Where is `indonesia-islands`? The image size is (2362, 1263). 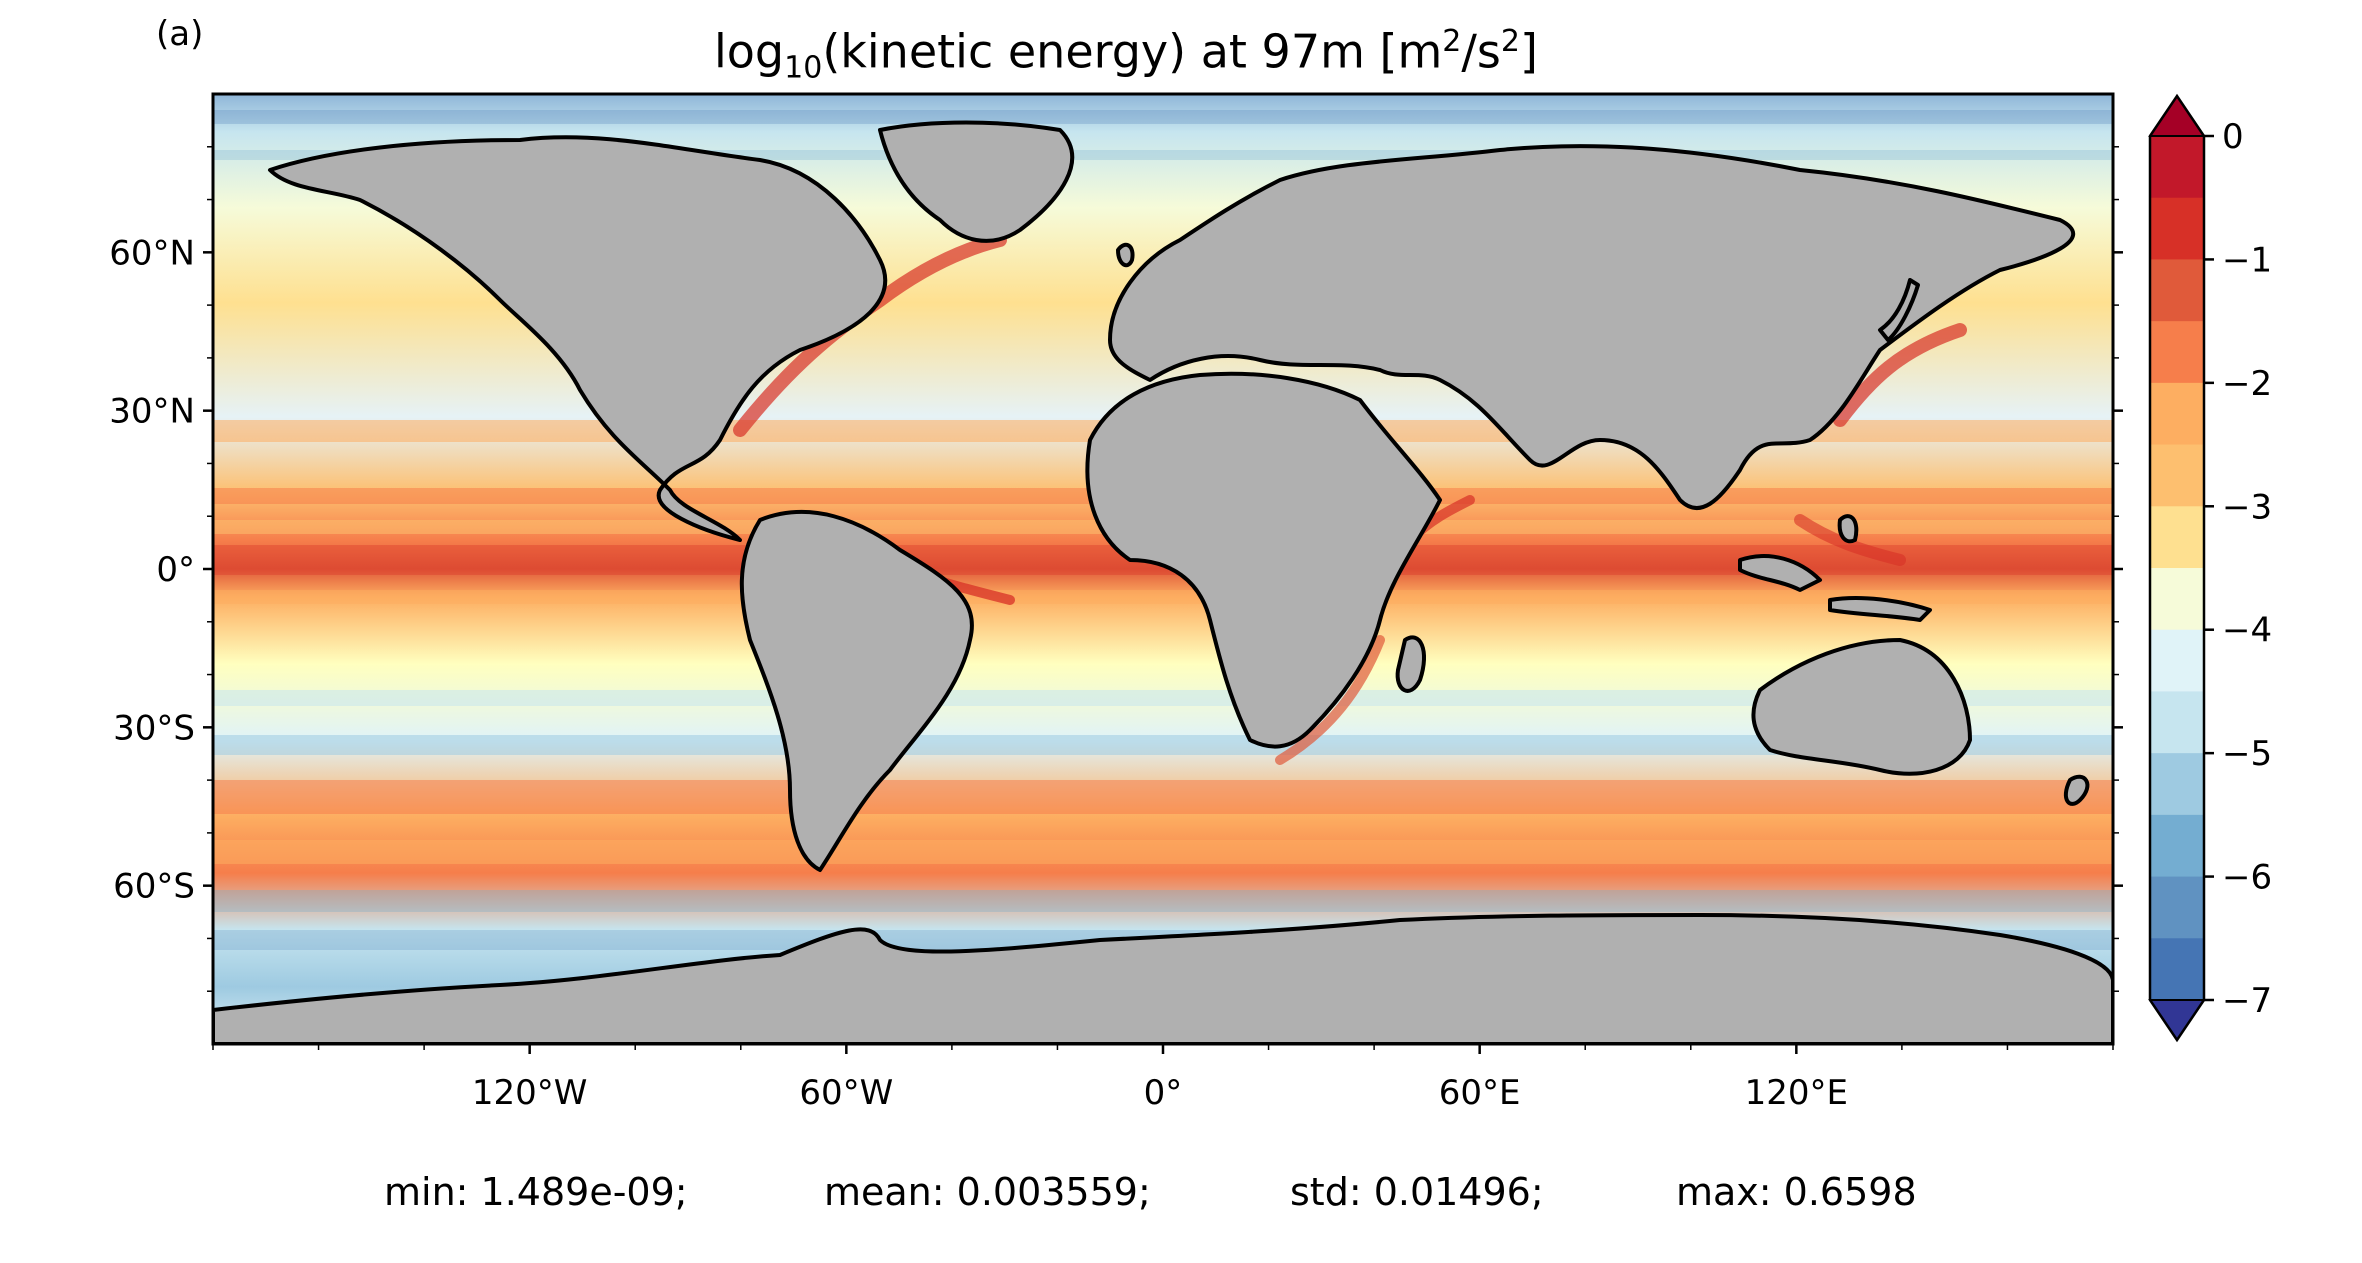 indonesia-islands is located at coordinates (1835, 568).